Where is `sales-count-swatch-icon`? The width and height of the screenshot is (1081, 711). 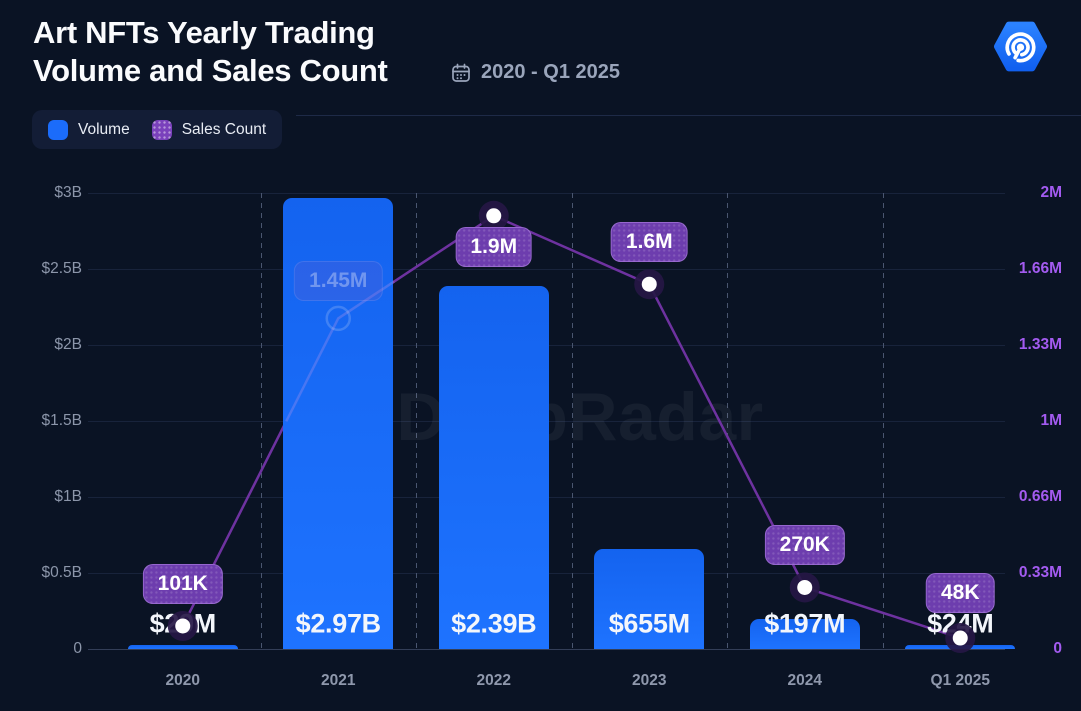
sales-count-swatch-icon is located at coordinates (161, 129).